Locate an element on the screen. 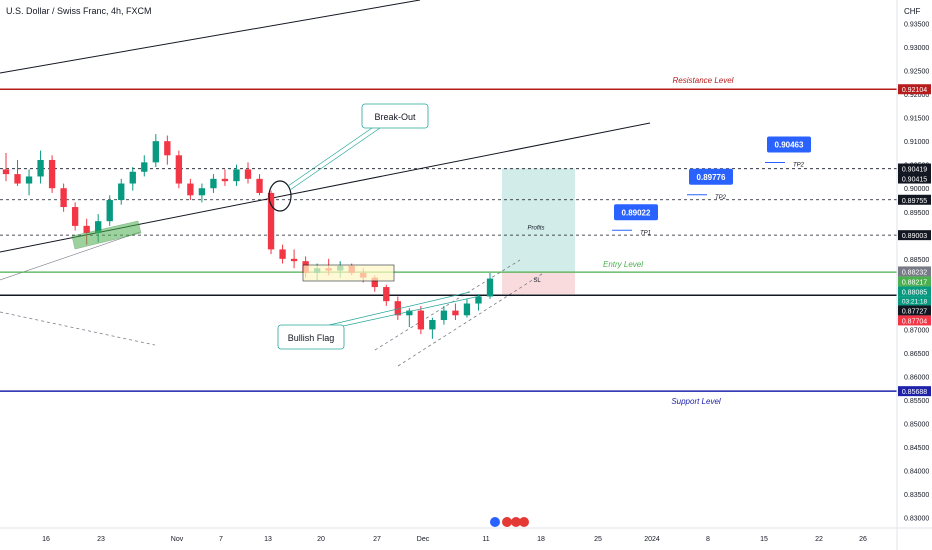 This screenshot has height=550, width=932. breakout-callout is located at coordinates (395, 116).